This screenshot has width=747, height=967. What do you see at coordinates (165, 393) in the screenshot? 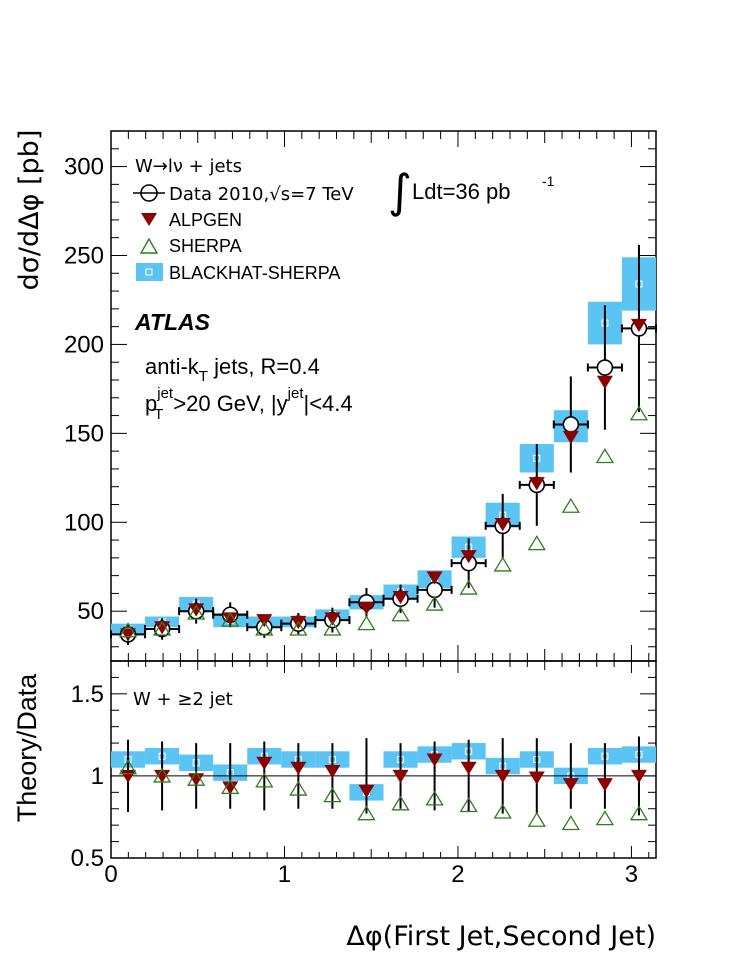
I see `jet-cut-jet-sup: jet` at bounding box center [165, 393].